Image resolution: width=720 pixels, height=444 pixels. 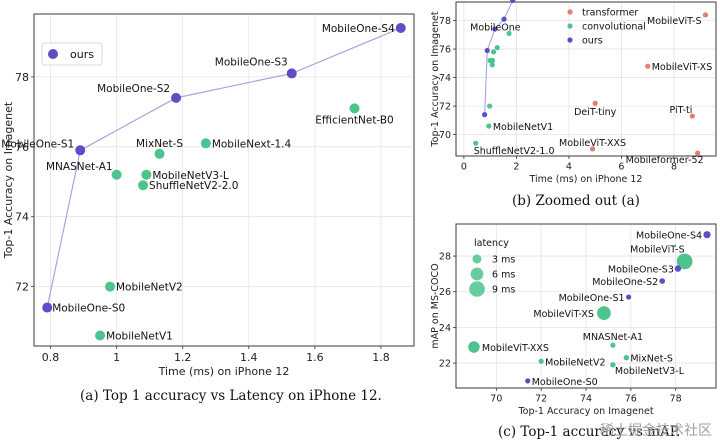 What do you see at coordinates (193, 186) in the screenshot?
I see `point-label: ShuffleNetV2-2.0` at bounding box center [193, 186].